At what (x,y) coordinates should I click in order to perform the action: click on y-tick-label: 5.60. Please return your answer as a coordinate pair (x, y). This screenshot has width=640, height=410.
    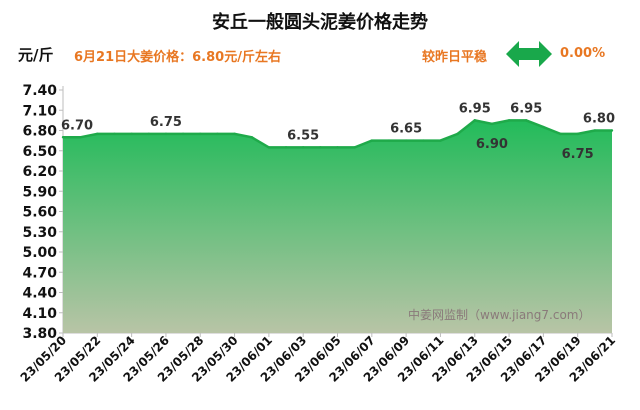
    Looking at the image, I should click on (39, 213).